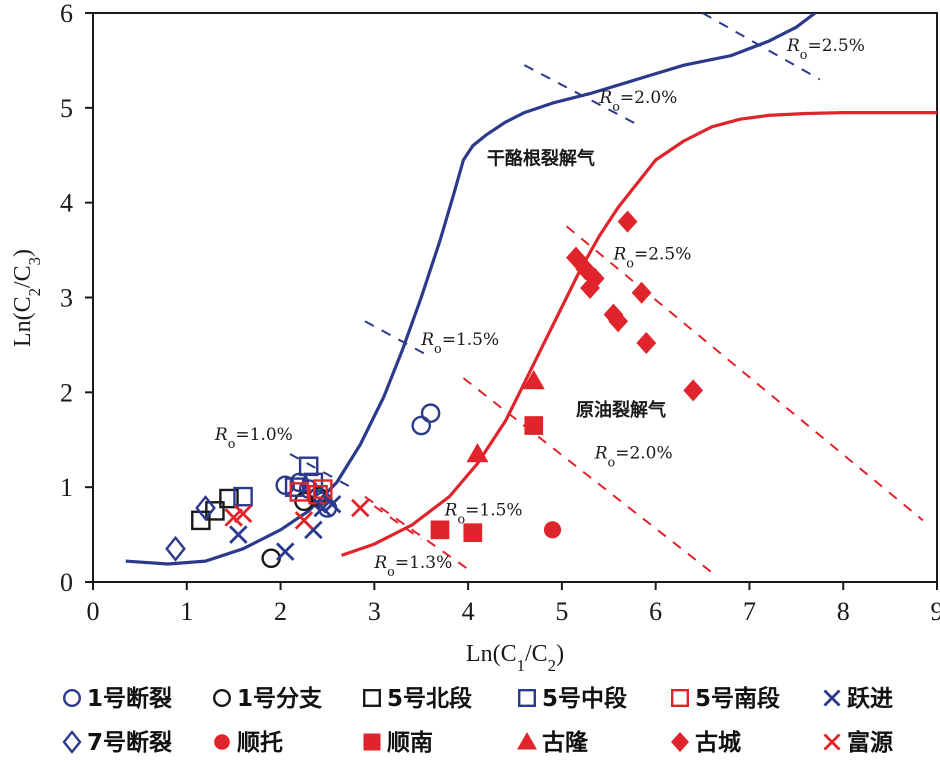  I want to click on y-tick-label: 1, so click(66, 487).